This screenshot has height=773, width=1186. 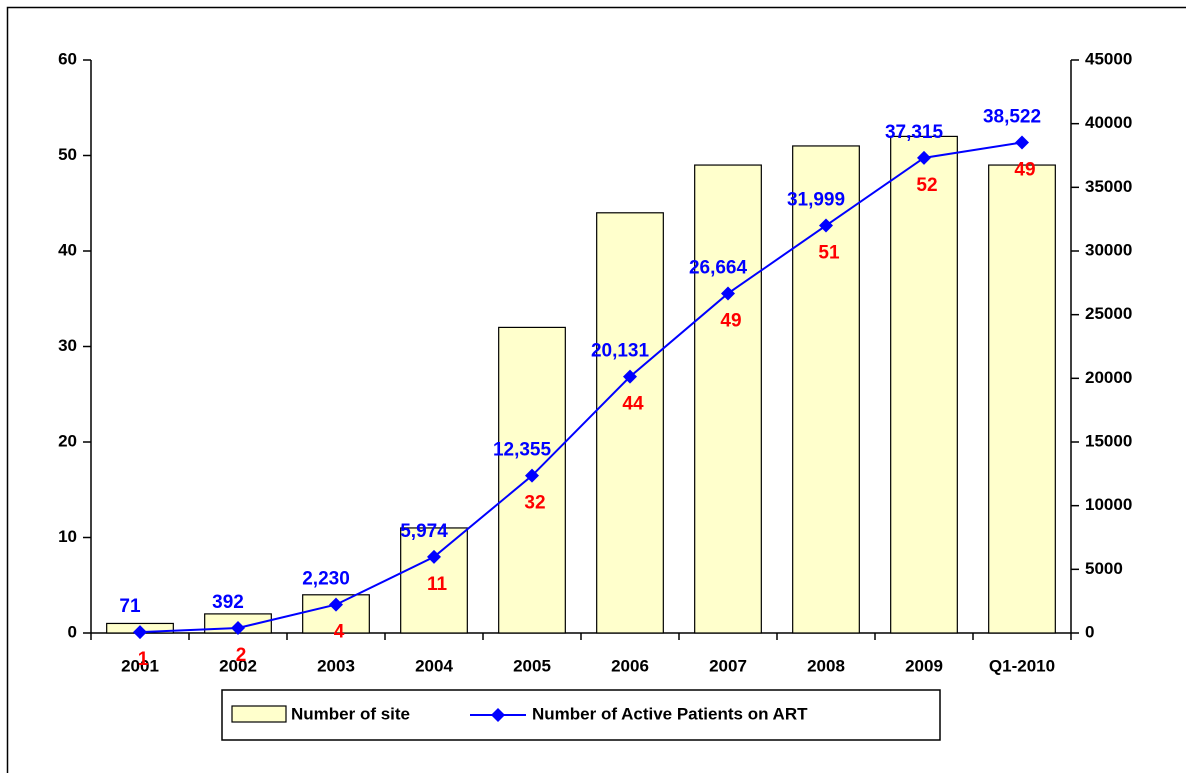 What do you see at coordinates (718, 267) in the screenshot?
I see `line-value-label: 26,664` at bounding box center [718, 267].